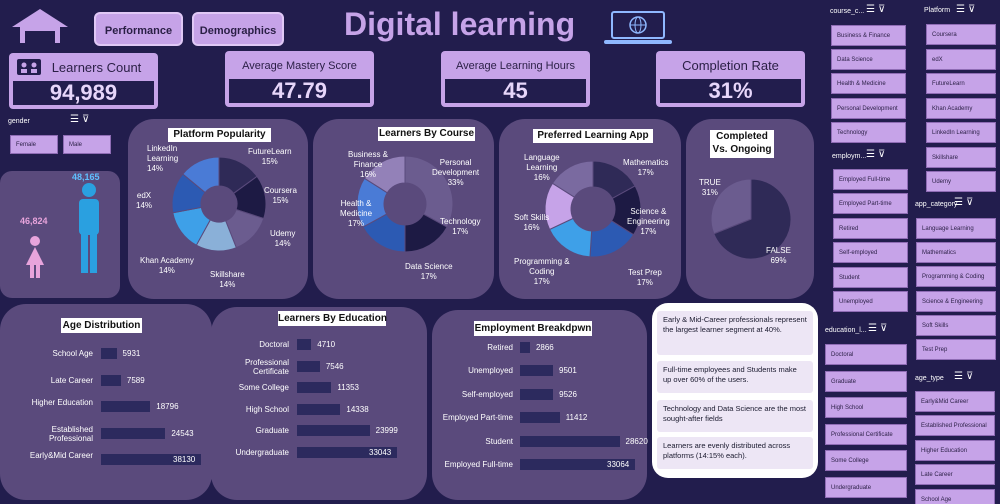 This screenshot has height=504, width=1000. I want to click on app-label-test-prep: Test Prep 17%, so click(645, 277).